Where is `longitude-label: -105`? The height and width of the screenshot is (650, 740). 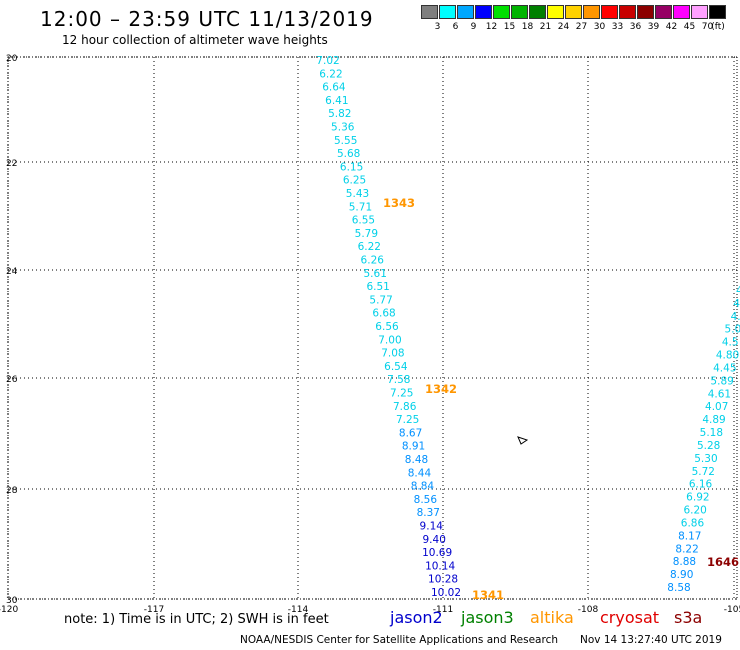 longitude-label: -105 is located at coordinates (732, 610).